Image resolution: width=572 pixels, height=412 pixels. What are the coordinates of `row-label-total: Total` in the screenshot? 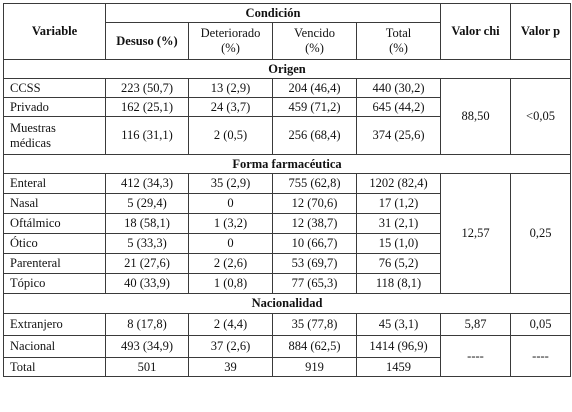 It's located at (54, 367).